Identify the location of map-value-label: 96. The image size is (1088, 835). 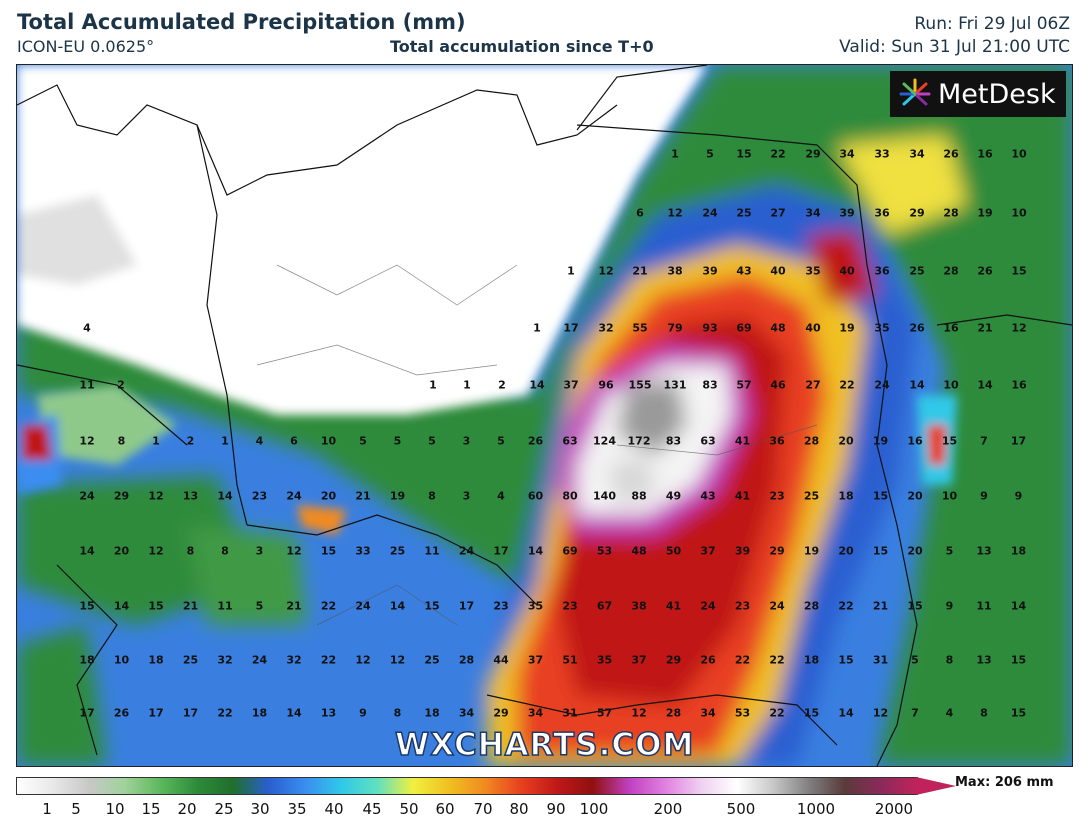
(606, 385).